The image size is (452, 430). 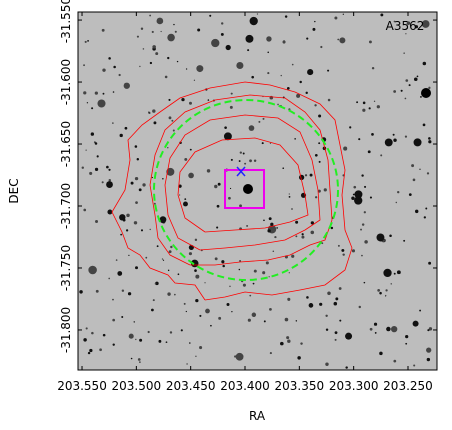 What do you see at coordinates (82, 386) in the screenshot?
I see `x-tick-label: 203.550` at bounding box center [82, 386].